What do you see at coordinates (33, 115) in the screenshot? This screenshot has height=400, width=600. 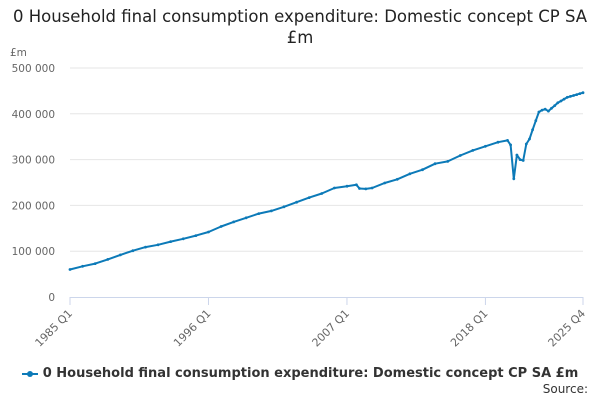 I see `y-tick-label: 400 000` at bounding box center [33, 115].